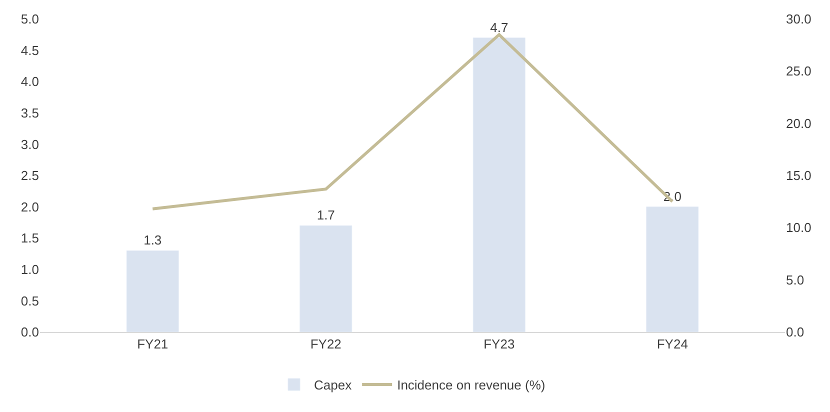 The height and width of the screenshot is (412, 830). What do you see at coordinates (29, 300) in the screenshot?
I see `y-tick-label: 0.5` at bounding box center [29, 300].